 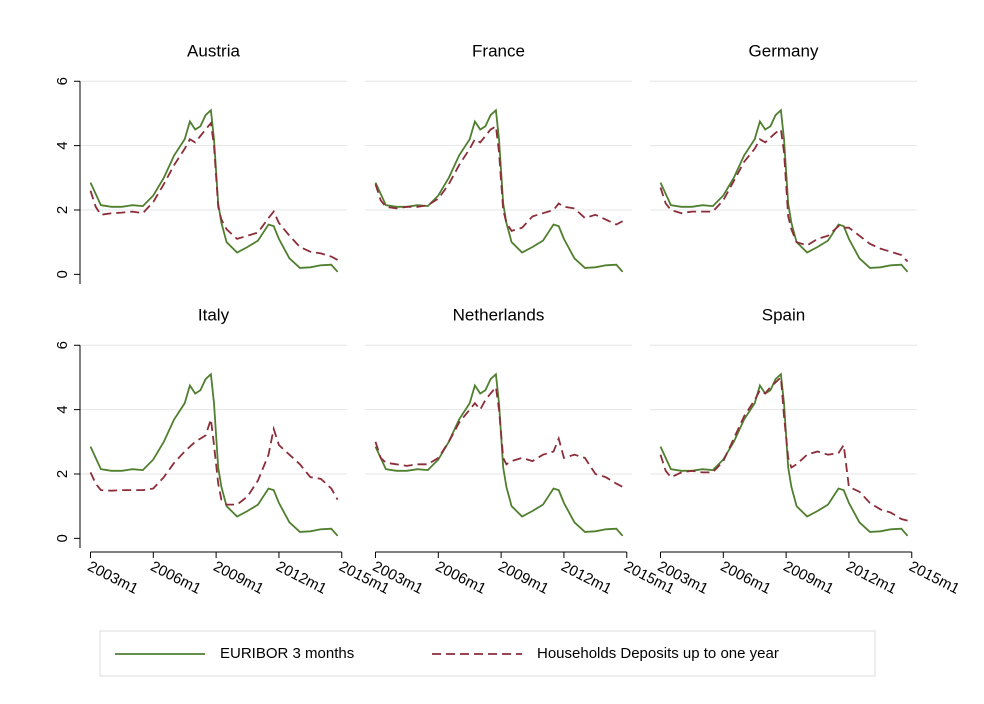 I want to click on legend-label: Households Deposits up to one year, so click(x=658, y=653).